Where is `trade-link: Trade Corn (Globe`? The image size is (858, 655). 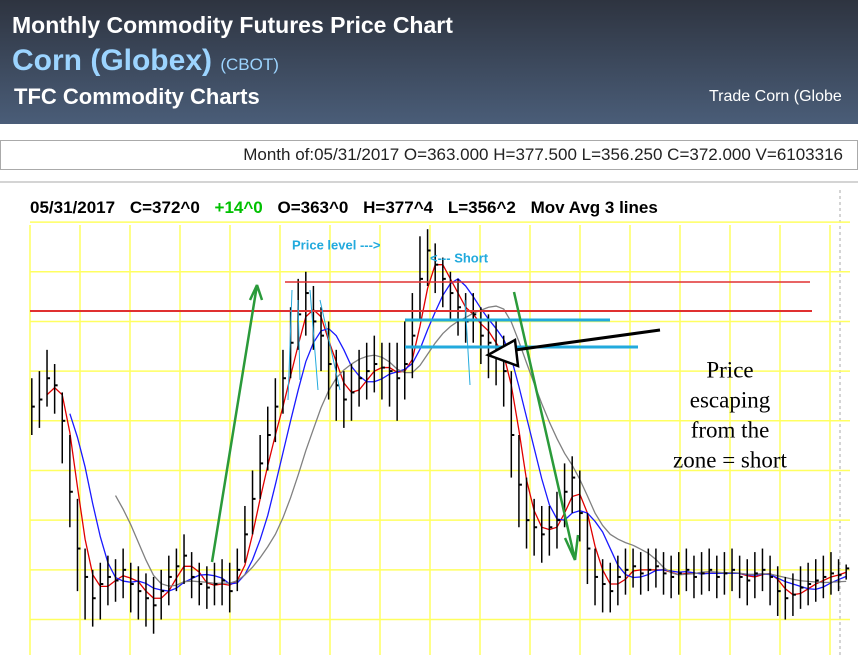 trade-link: Trade Corn (Globe is located at coordinates (775, 96).